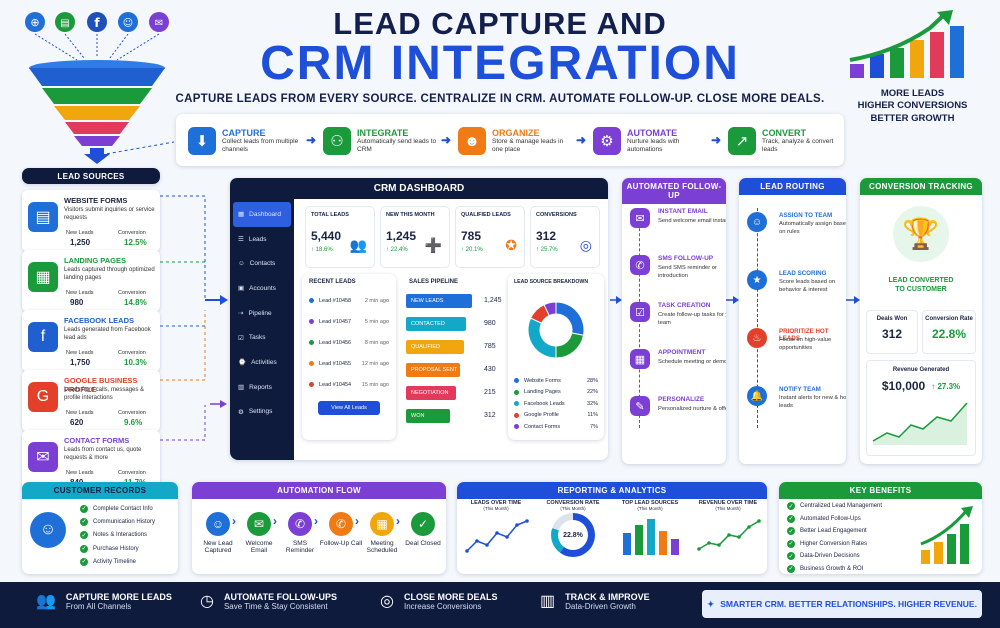  What do you see at coordinates (729, 535) in the screenshot?
I see `revenue-over-time-chart` at bounding box center [729, 535].